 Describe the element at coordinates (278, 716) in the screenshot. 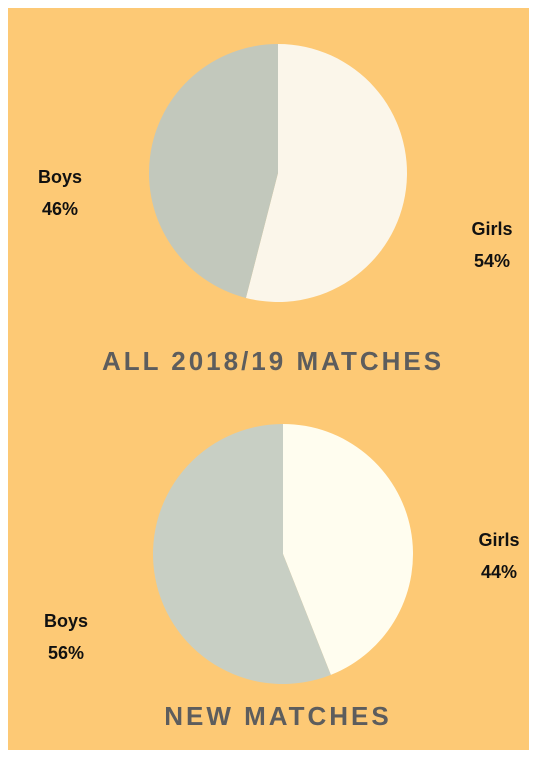

I see `chart-title: NEW MATCHES` at that location.